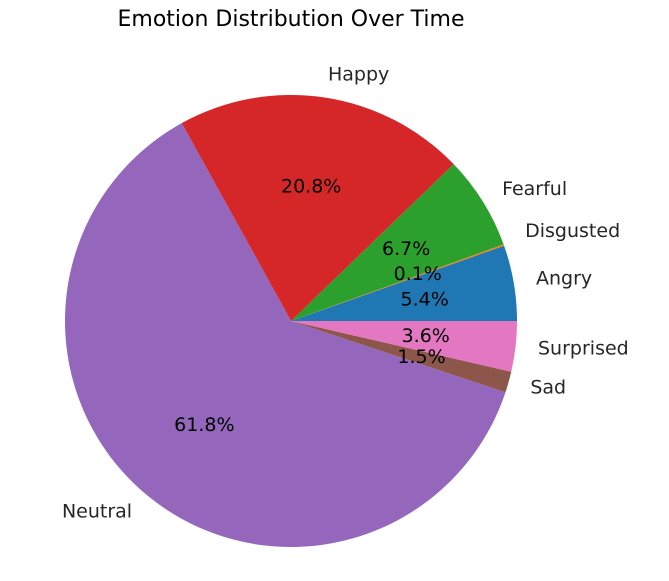  I want to click on slice-label-disgusted: Disgusted, so click(572, 231).